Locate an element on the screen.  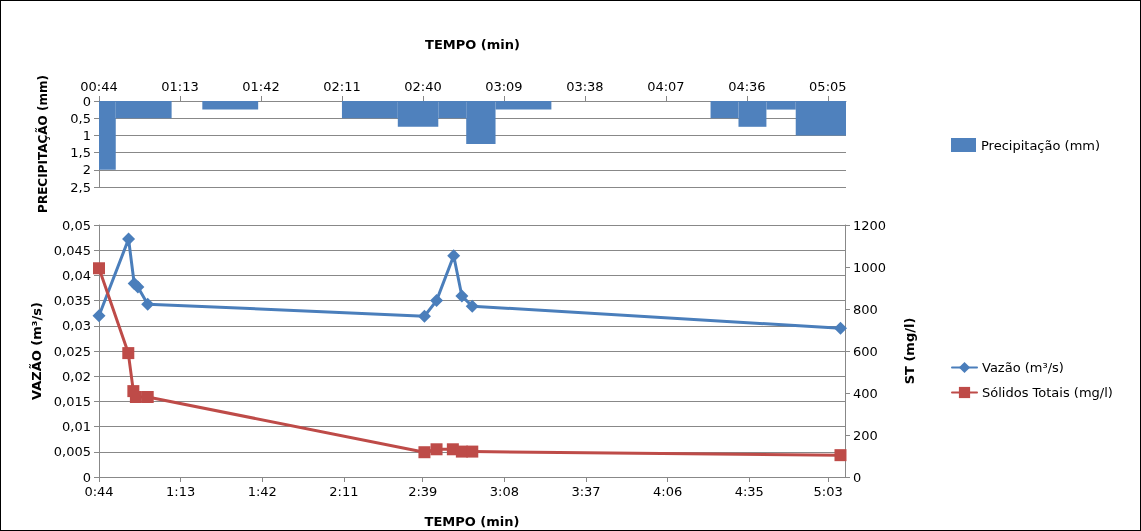
x-tick-label: 0:44 is located at coordinates (99, 491).